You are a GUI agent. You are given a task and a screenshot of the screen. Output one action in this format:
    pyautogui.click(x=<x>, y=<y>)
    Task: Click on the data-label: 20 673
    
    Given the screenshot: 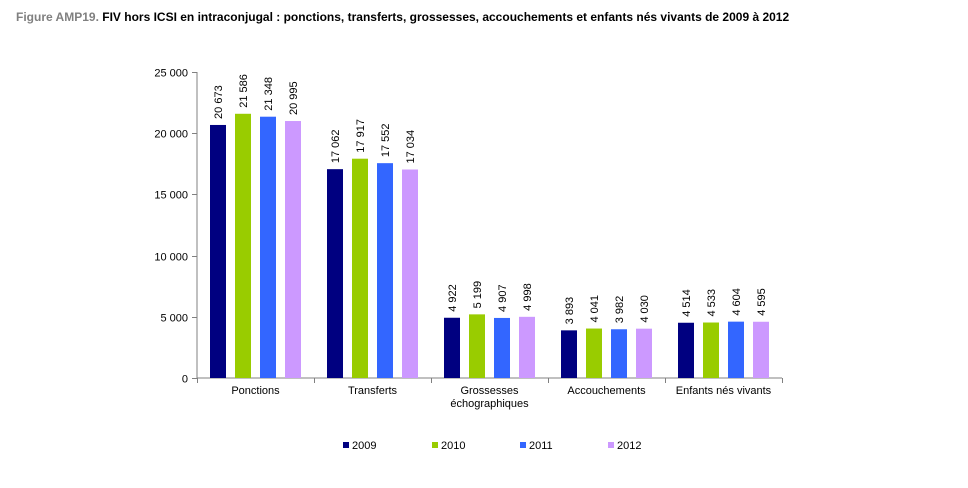 What is the action you would take?
    pyautogui.click(x=219, y=102)
    